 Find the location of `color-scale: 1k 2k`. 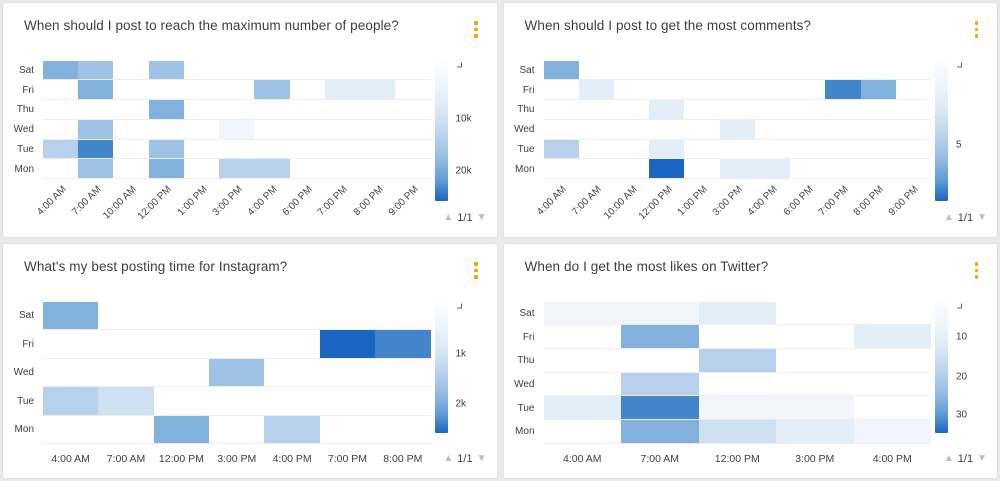

color-scale: 1k 2k is located at coordinates (463, 367).